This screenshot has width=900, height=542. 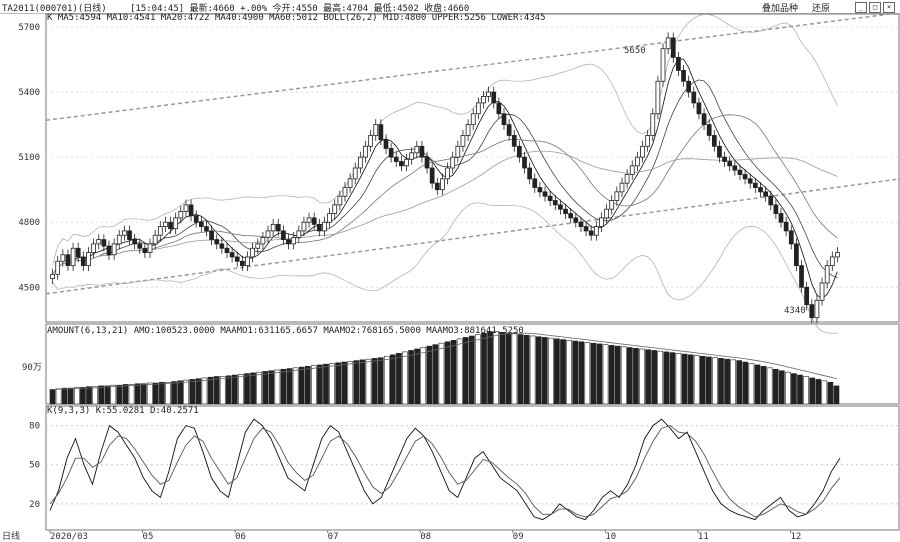 I want to click on x-tick-label: 07, so click(x=333, y=536).